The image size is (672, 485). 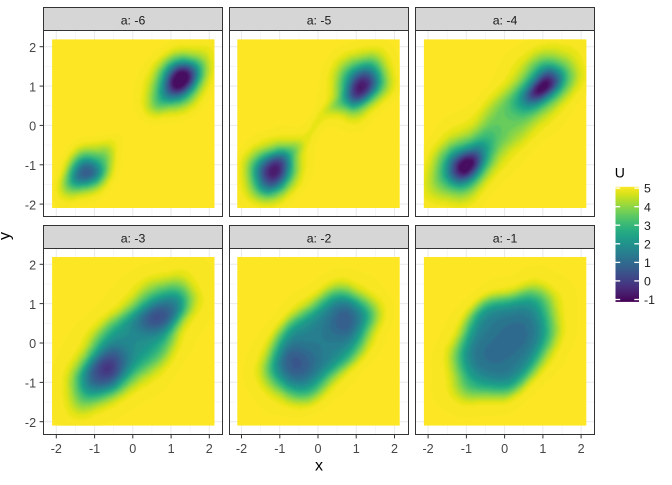 I want to click on svg-text: y, so click(x=7, y=236).